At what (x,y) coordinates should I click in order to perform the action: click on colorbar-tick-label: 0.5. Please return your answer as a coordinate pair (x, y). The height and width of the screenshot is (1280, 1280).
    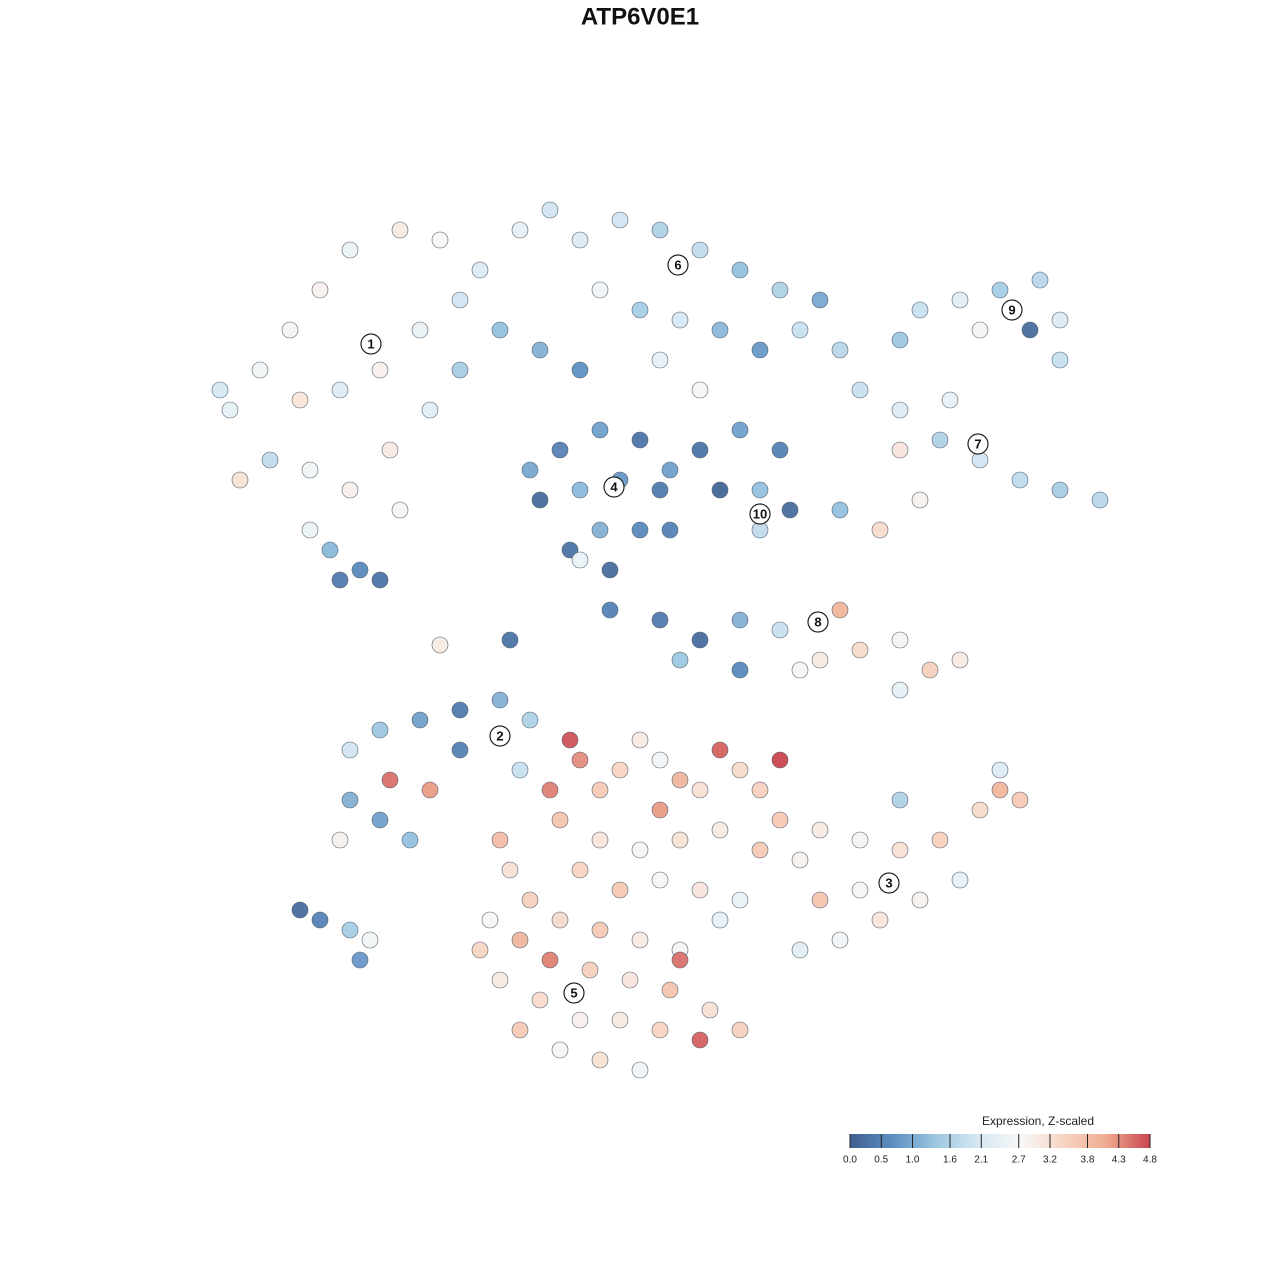
    Looking at the image, I should click on (881, 1160).